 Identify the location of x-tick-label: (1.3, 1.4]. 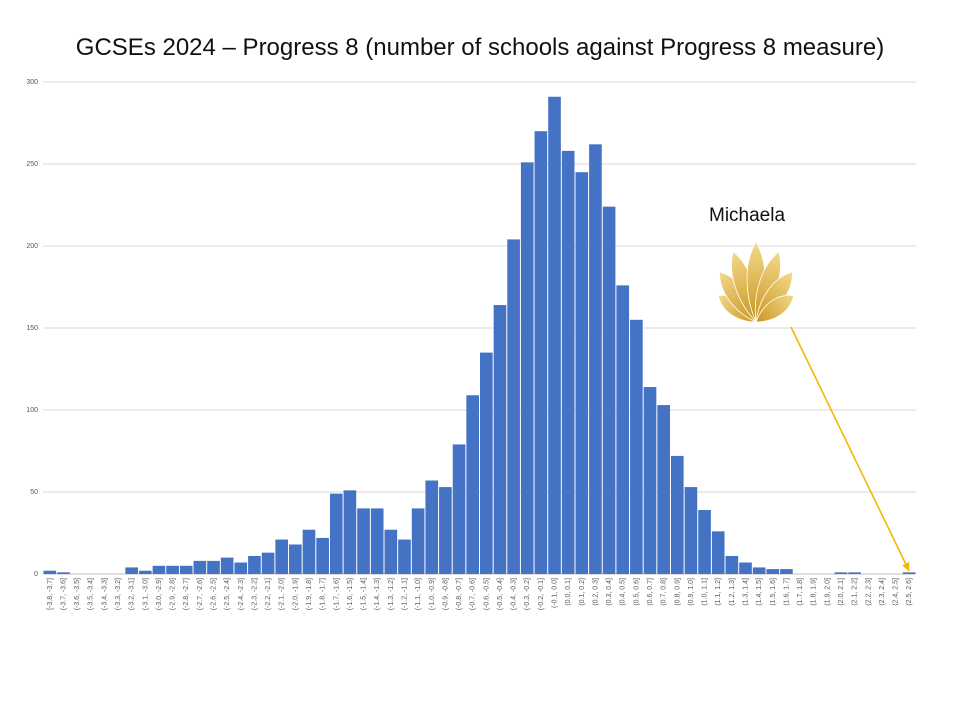
(745, 592).